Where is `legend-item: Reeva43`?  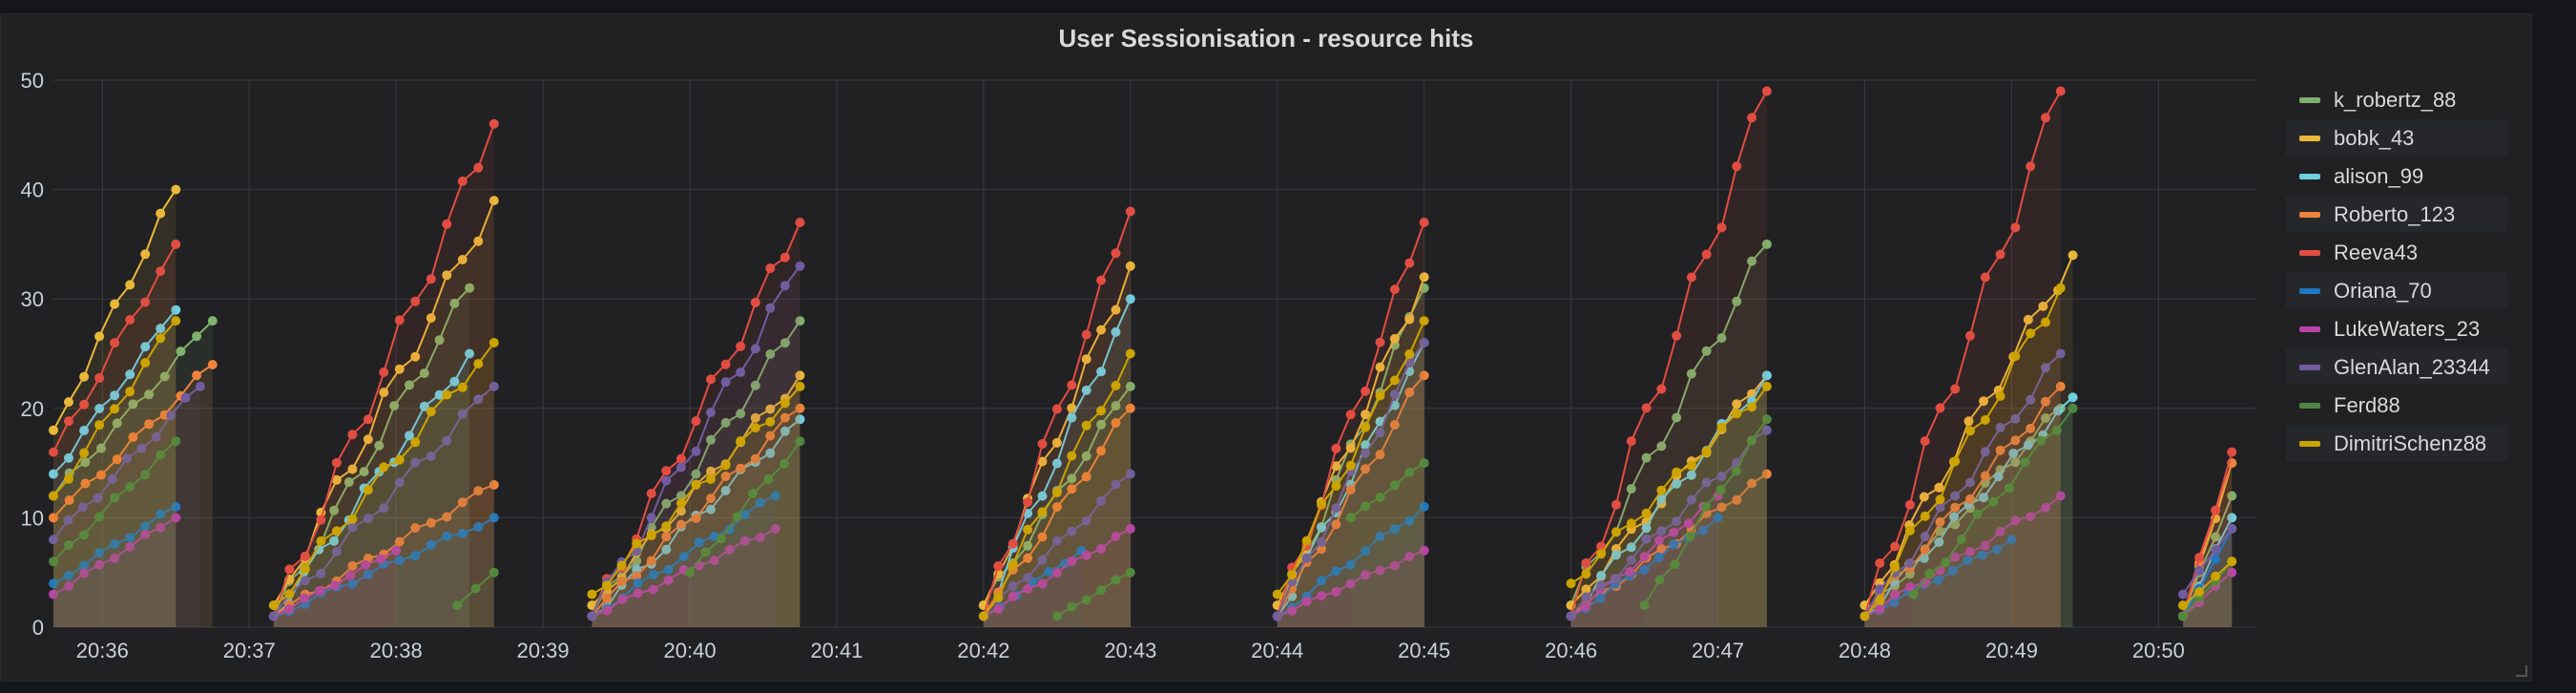
legend-item: Reeva43 is located at coordinates (2396, 252).